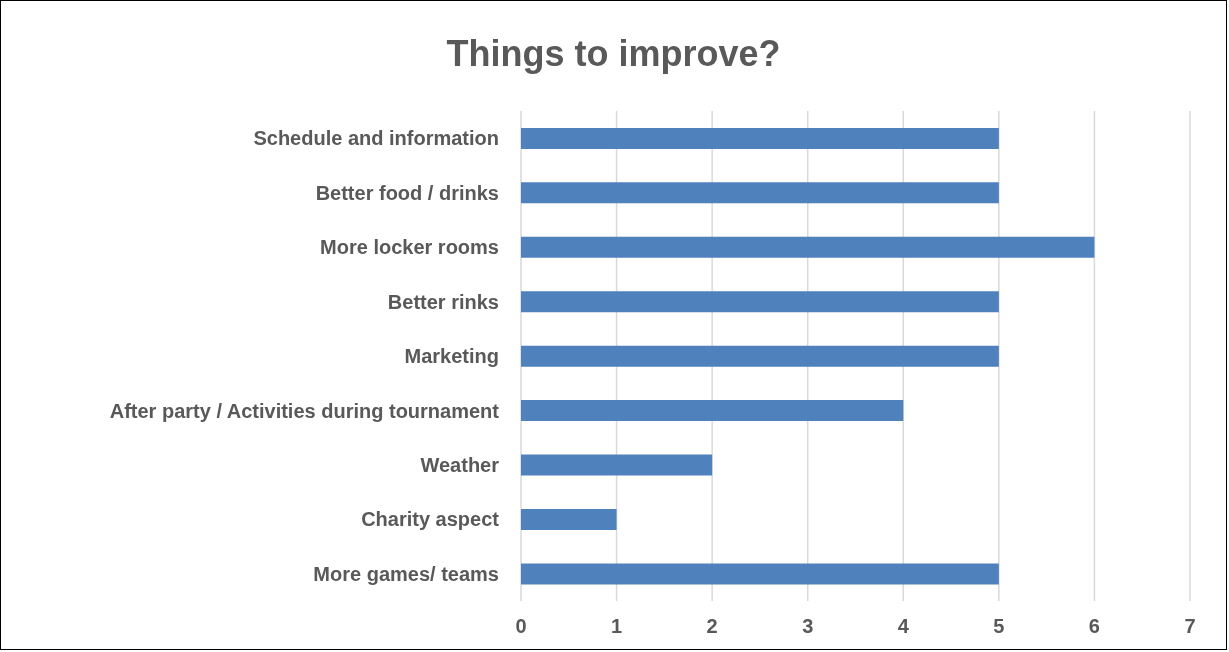  Describe the element at coordinates (1094, 626) in the screenshot. I see `x-tick-label: 6` at that location.